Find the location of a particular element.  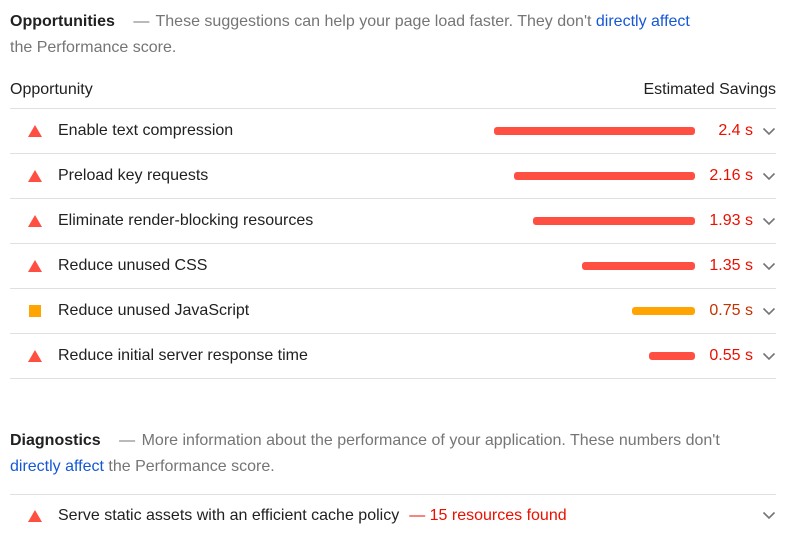

opportunity-row: Enable text compression 2.4 s is located at coordinates (393, 131).